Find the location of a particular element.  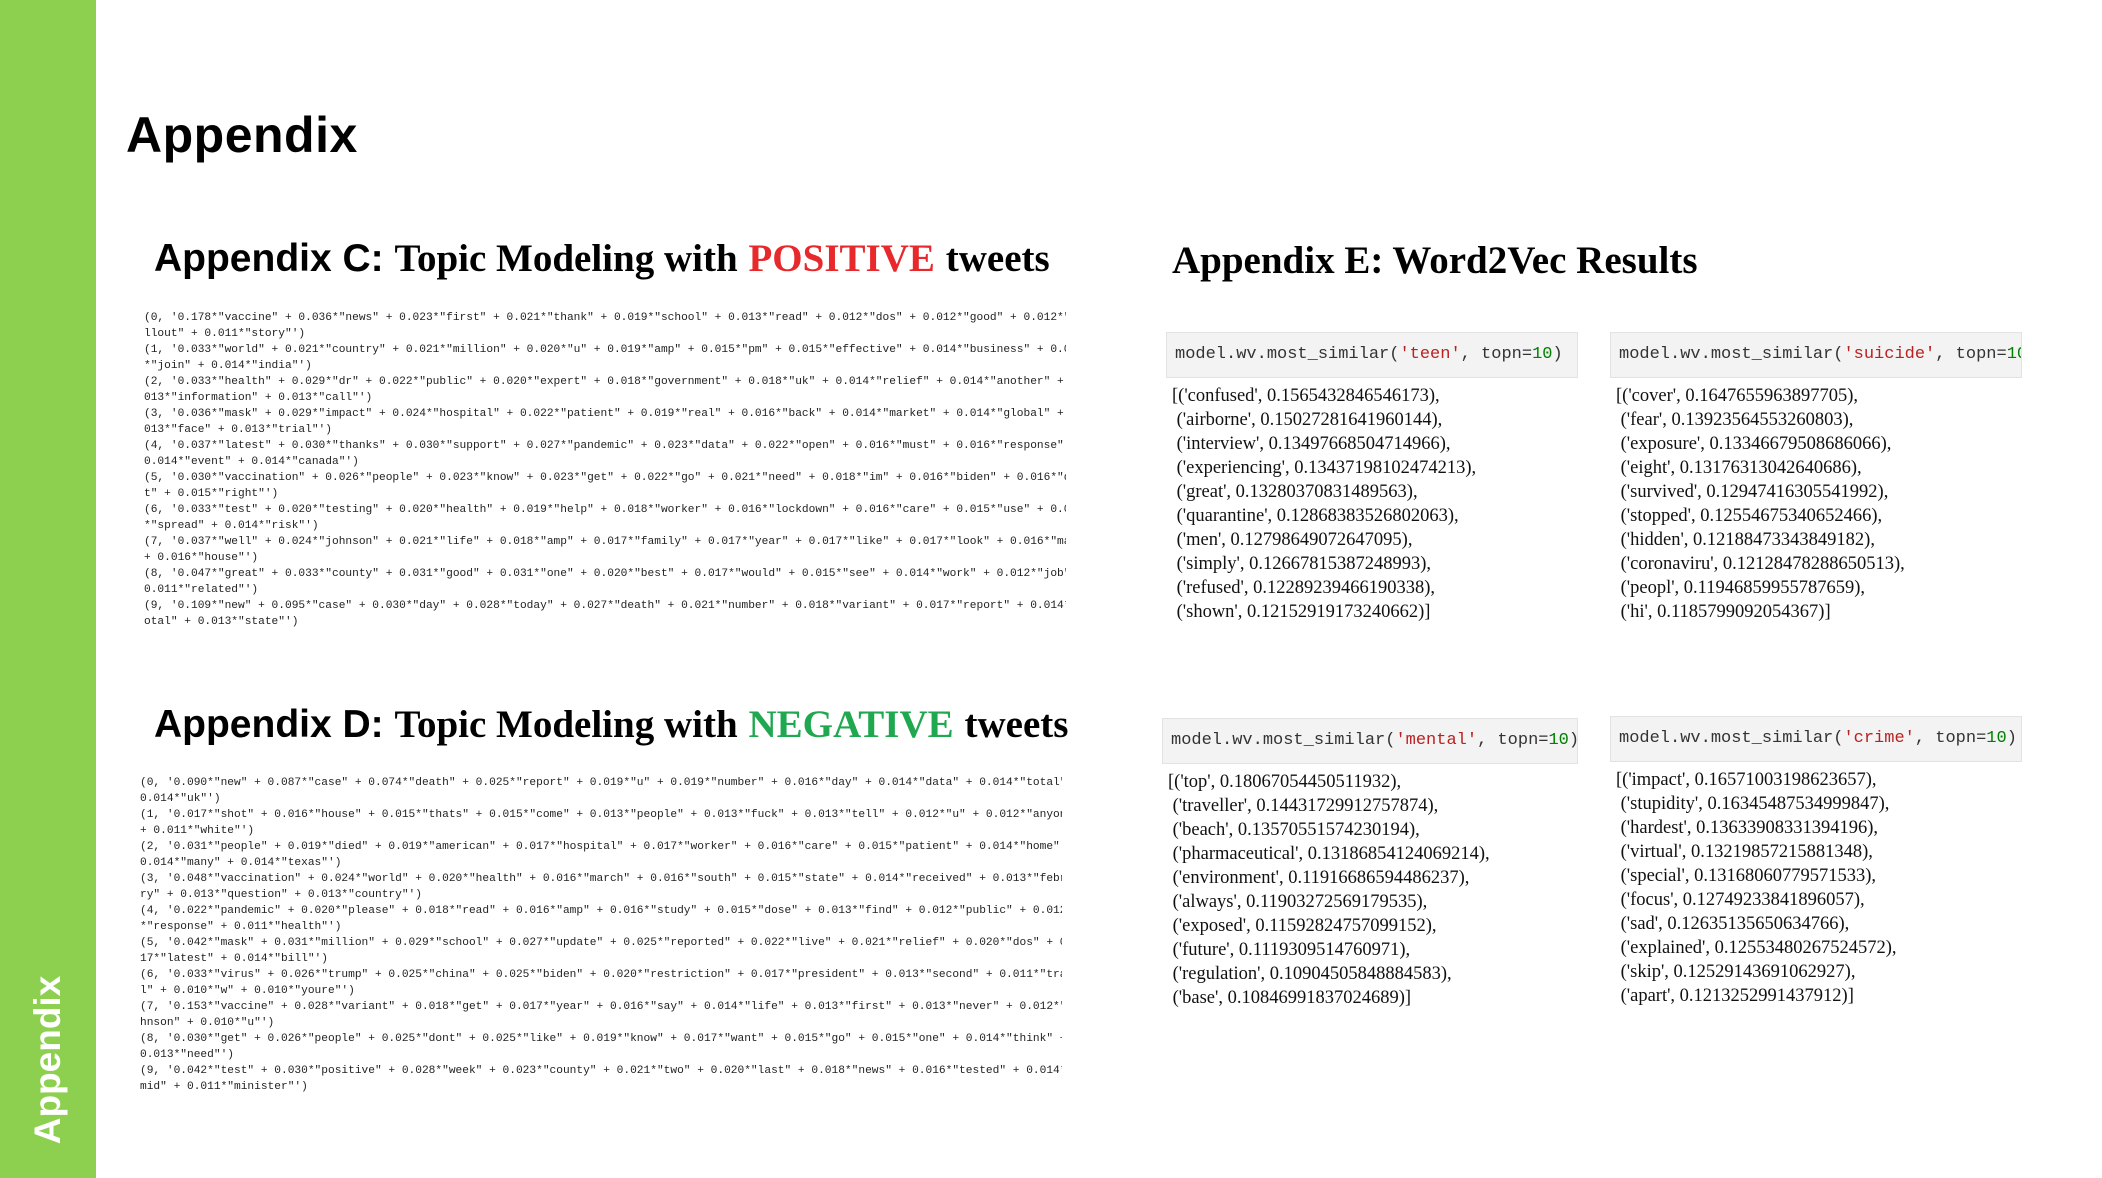

appendix-c-tail: tweets is located at coordinates (997, 258).